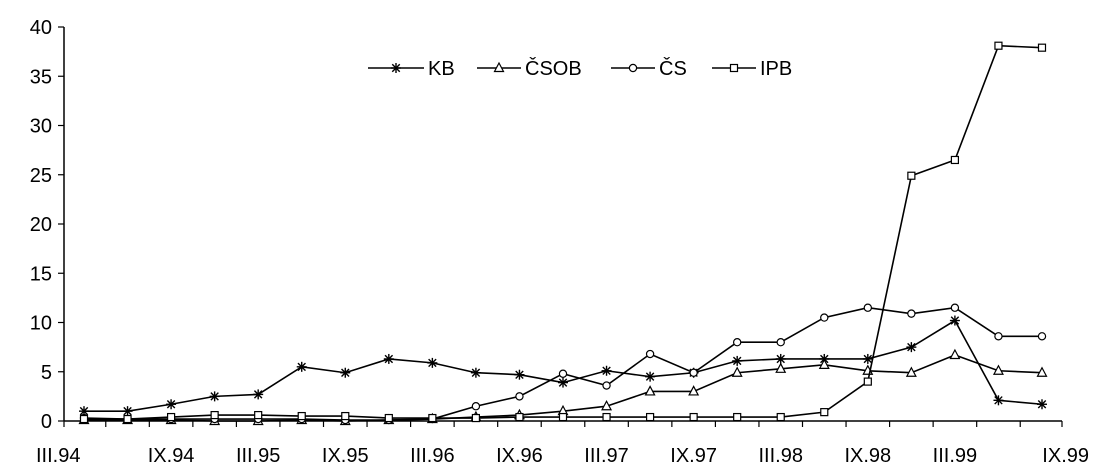 This screenshot has width=1093, height=470. What do you see at coordinates (258, 456) in the screenshot?
I see `x-tick-label: III.95` at bounding box center [258, 456].